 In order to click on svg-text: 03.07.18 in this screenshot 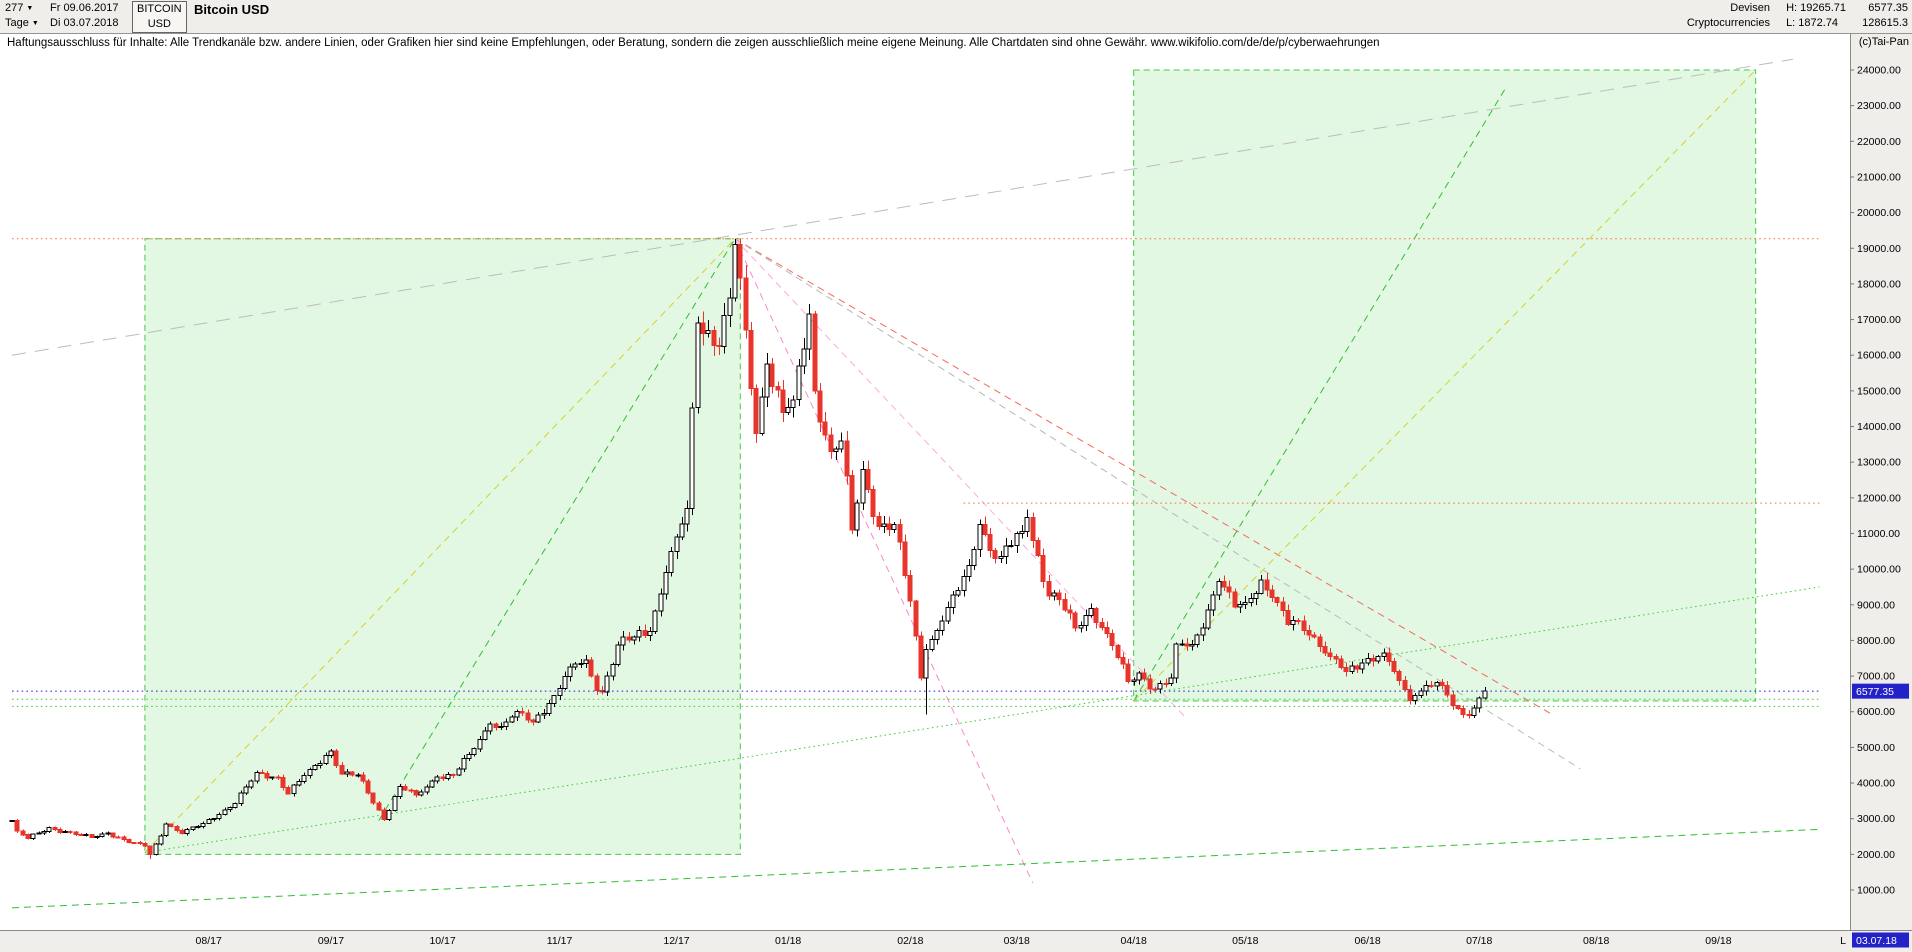, I will do `click(1876, 941)`.